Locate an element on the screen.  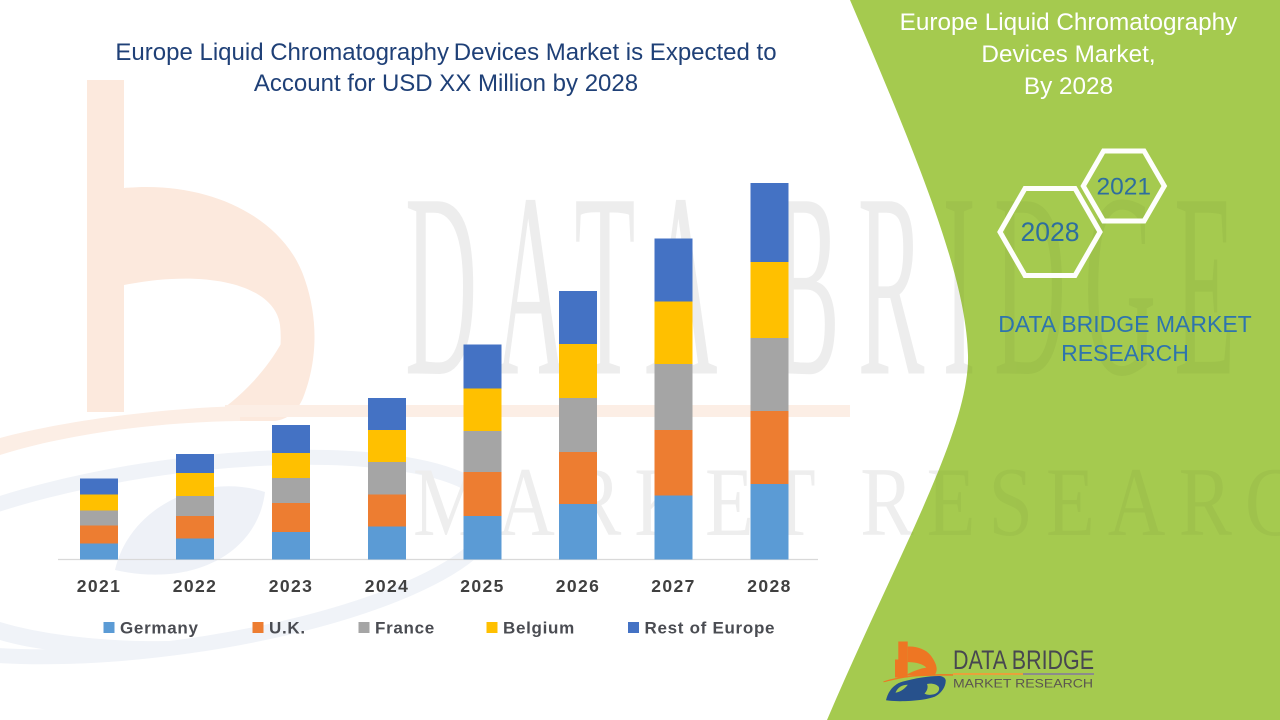
svg-text: 2022 is located at coordinates (195, 586).